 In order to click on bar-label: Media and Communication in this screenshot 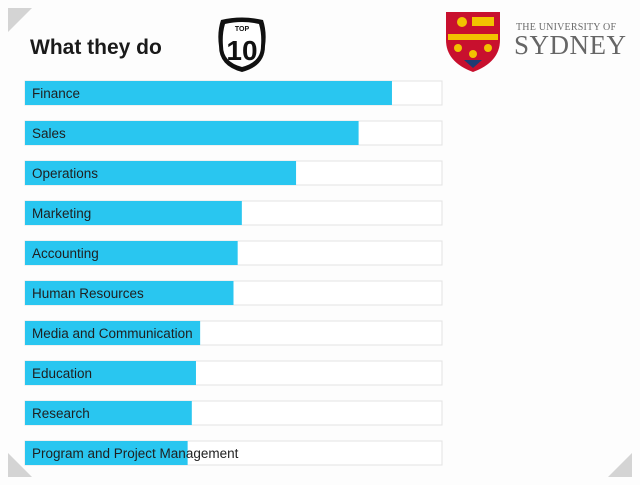, I will do `click(112, 333)`.